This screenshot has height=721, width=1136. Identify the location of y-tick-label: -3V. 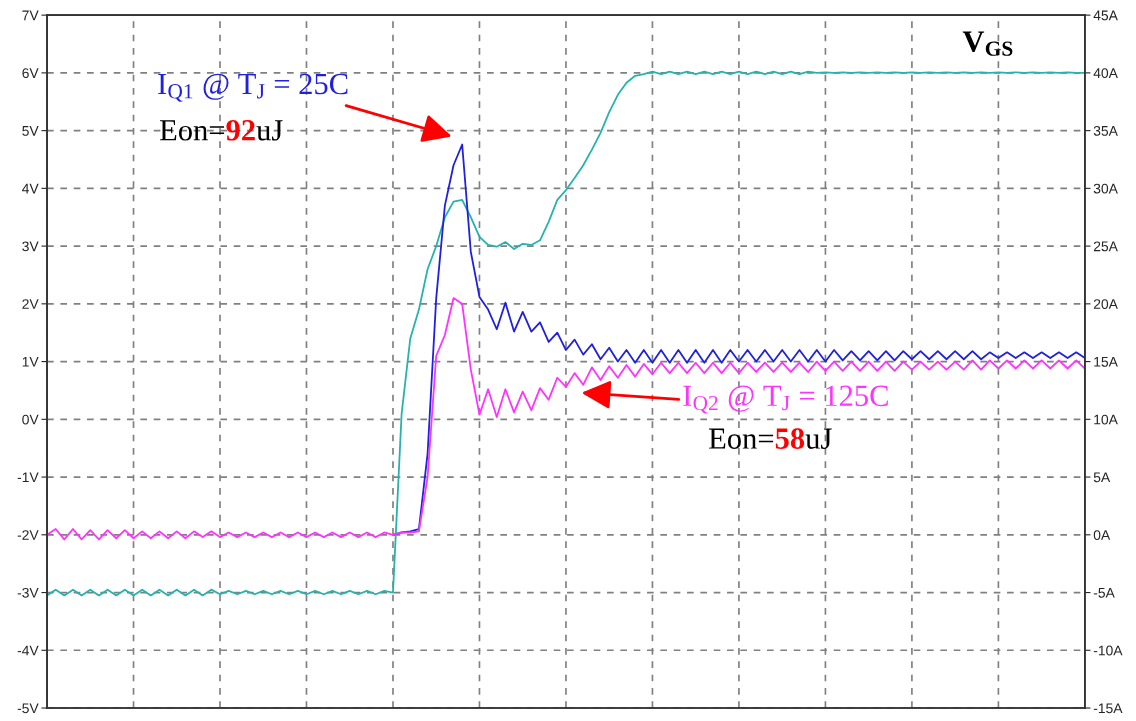
(28, 592).